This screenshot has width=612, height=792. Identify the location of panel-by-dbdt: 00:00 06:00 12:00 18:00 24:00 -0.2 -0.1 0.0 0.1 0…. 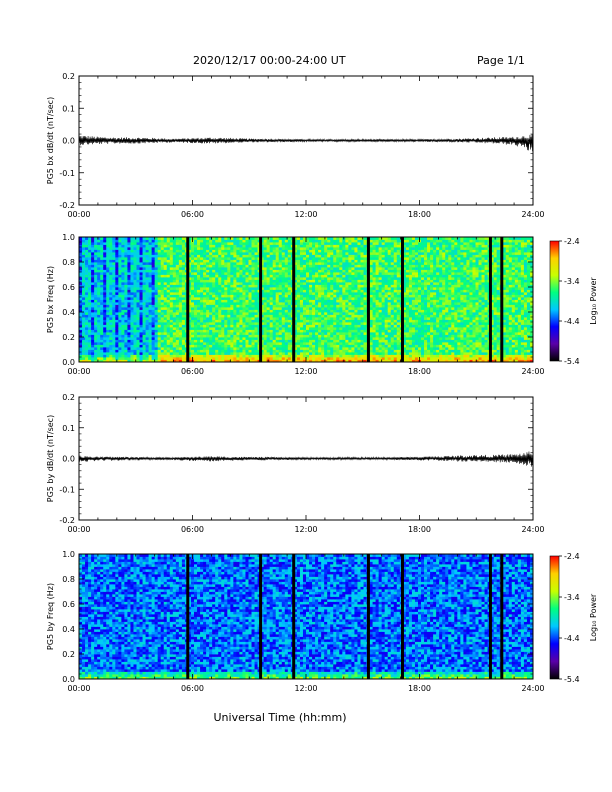
(295, 463).